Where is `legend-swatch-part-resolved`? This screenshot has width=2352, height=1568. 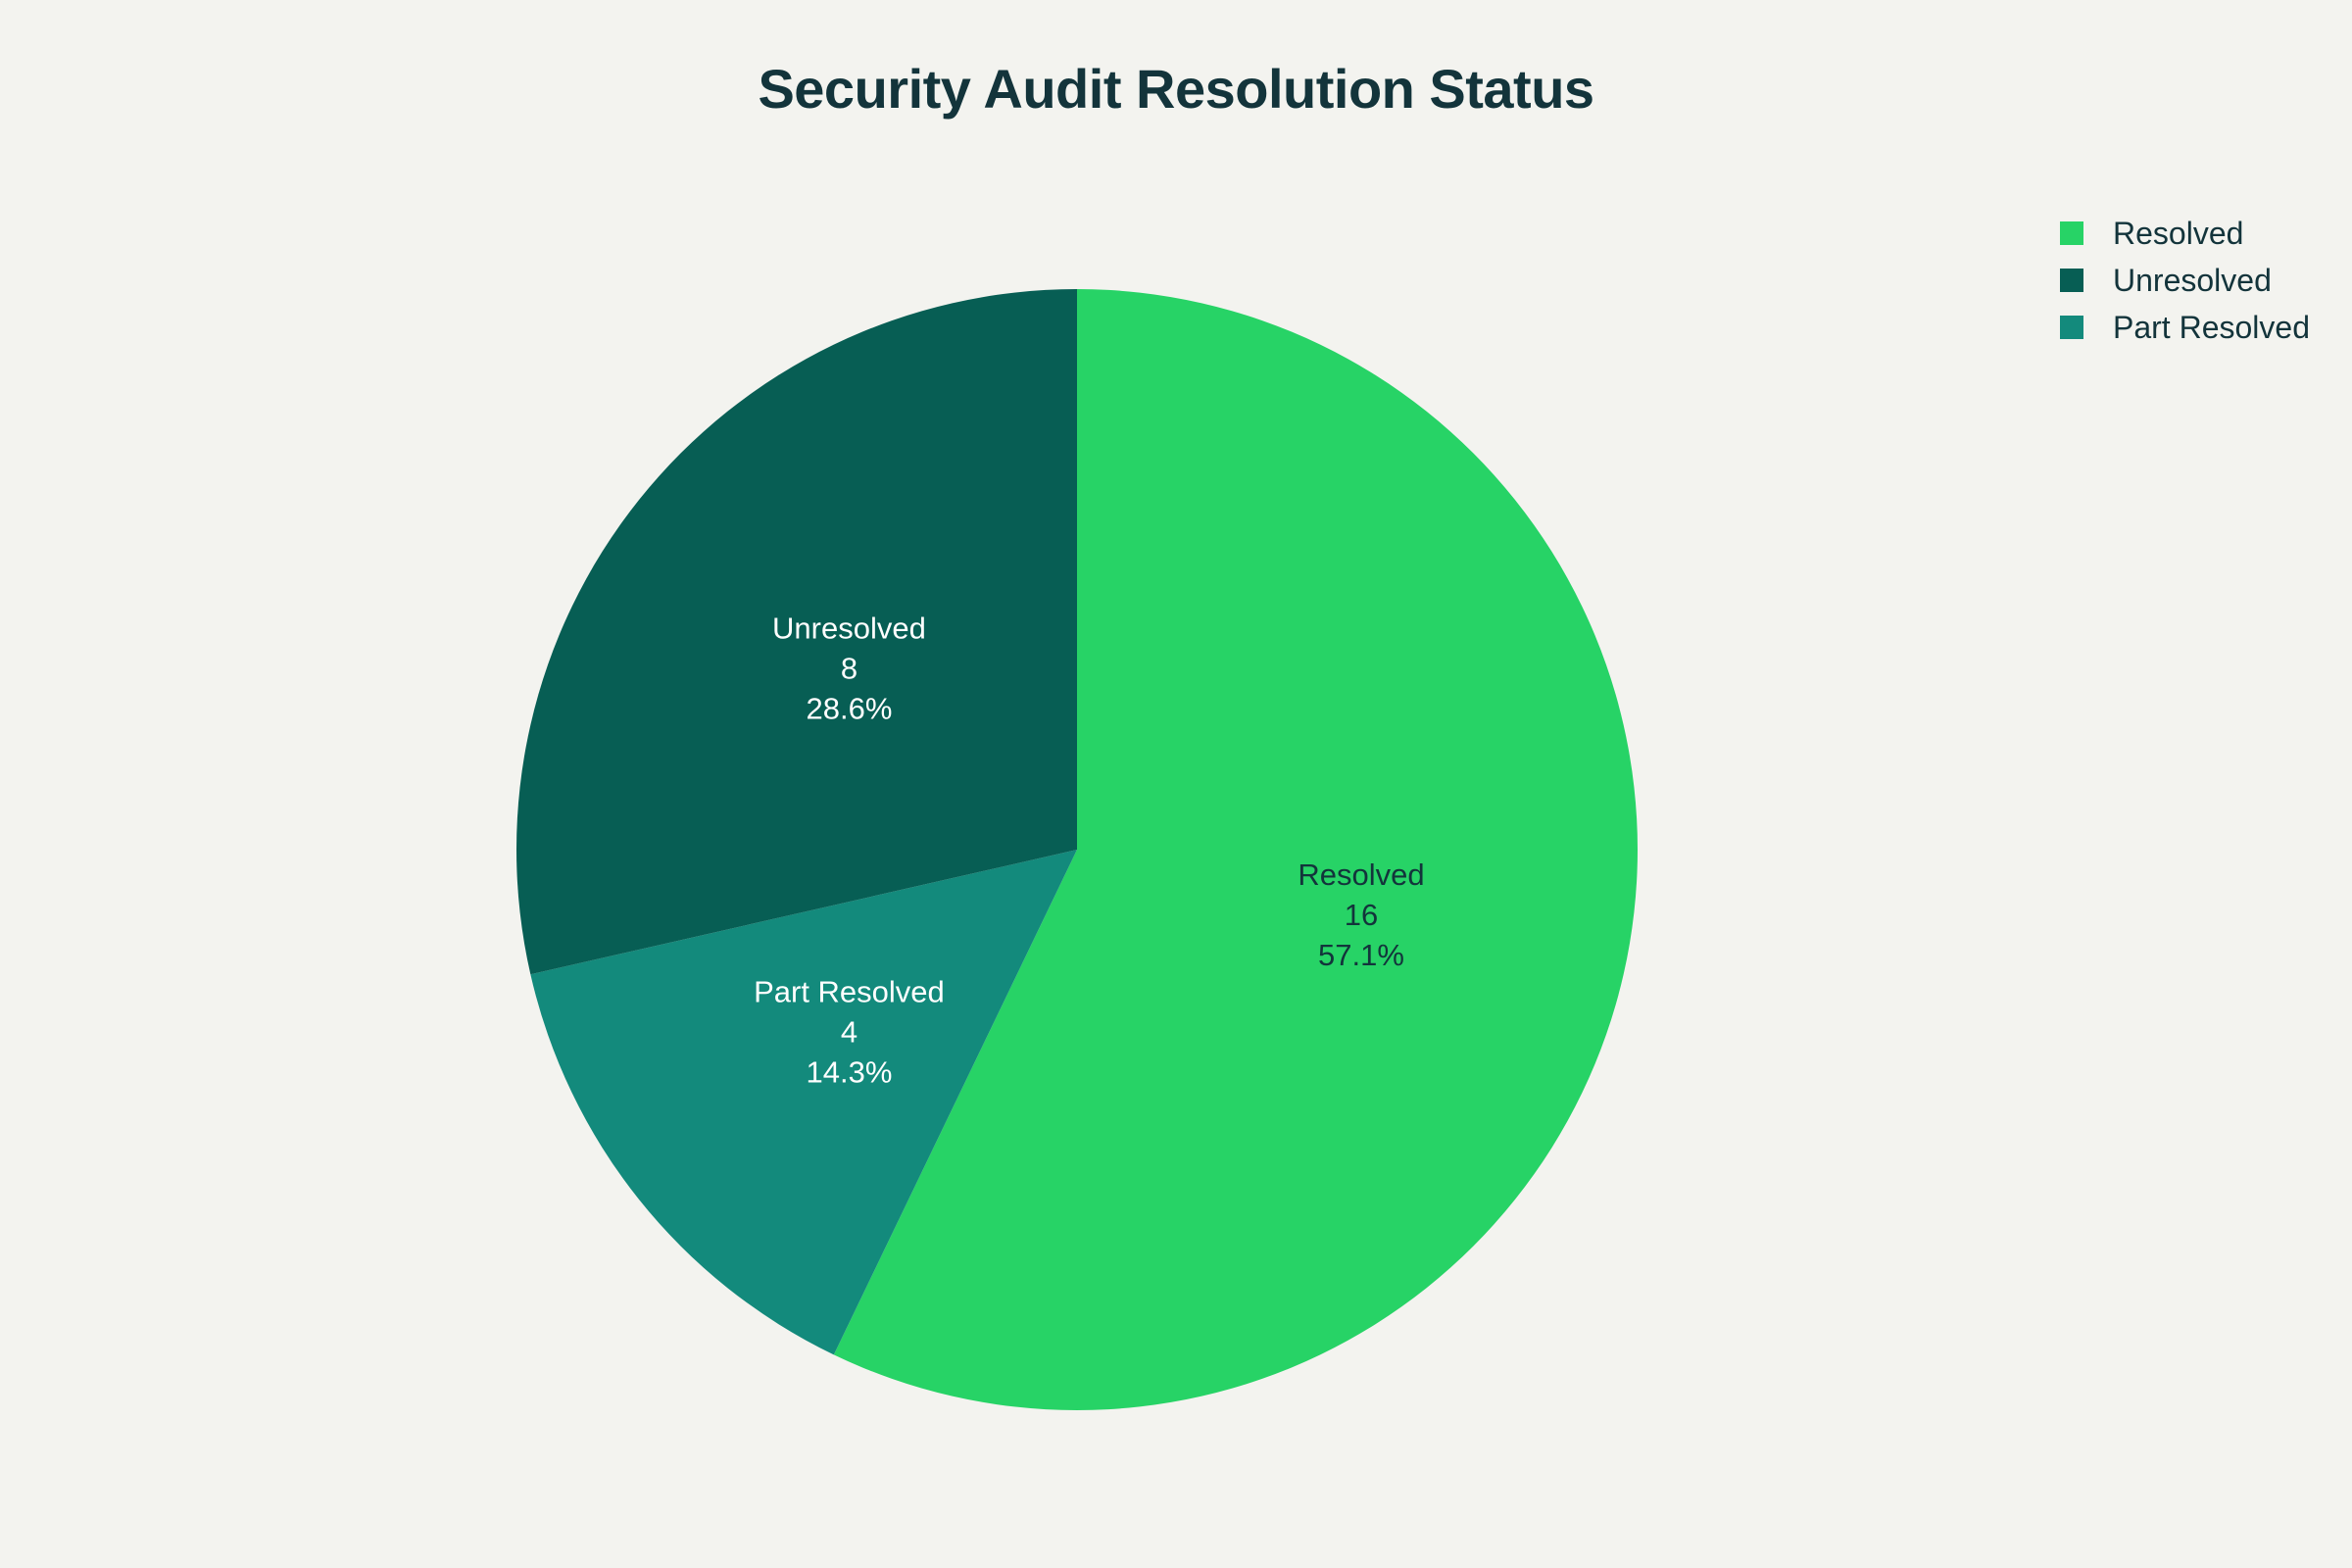 legend-swatch-part-resolved is located at coordinates (2071, 327).